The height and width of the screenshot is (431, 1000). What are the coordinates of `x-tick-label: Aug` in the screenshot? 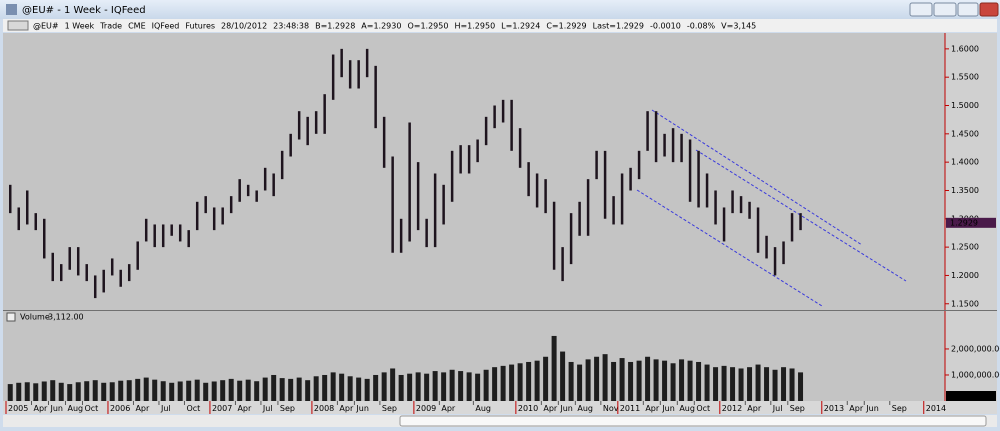 It's located at (687, 408).